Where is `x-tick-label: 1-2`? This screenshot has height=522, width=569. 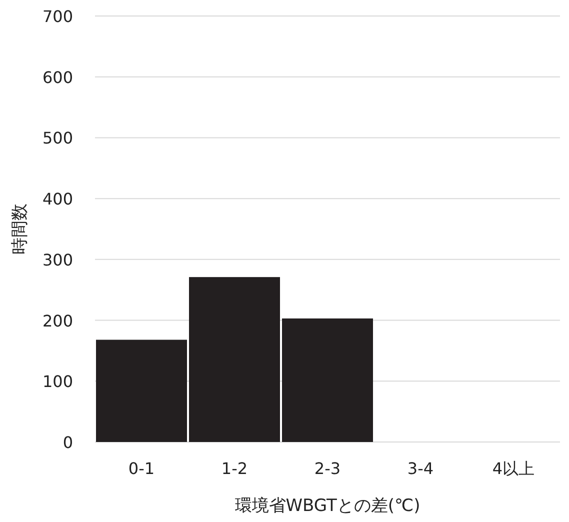 x-tick-label: 1-2 is located at coordinates (234, 468).